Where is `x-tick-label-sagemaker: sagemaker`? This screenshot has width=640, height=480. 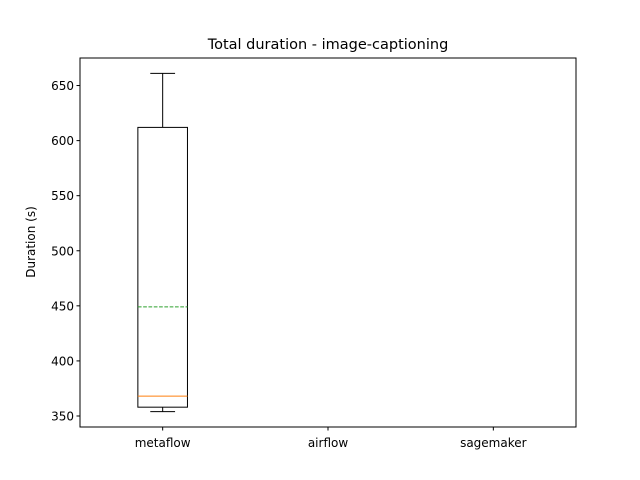 x-tick-label-sagemaker: sagemaker is located at coordinates (493, 443).